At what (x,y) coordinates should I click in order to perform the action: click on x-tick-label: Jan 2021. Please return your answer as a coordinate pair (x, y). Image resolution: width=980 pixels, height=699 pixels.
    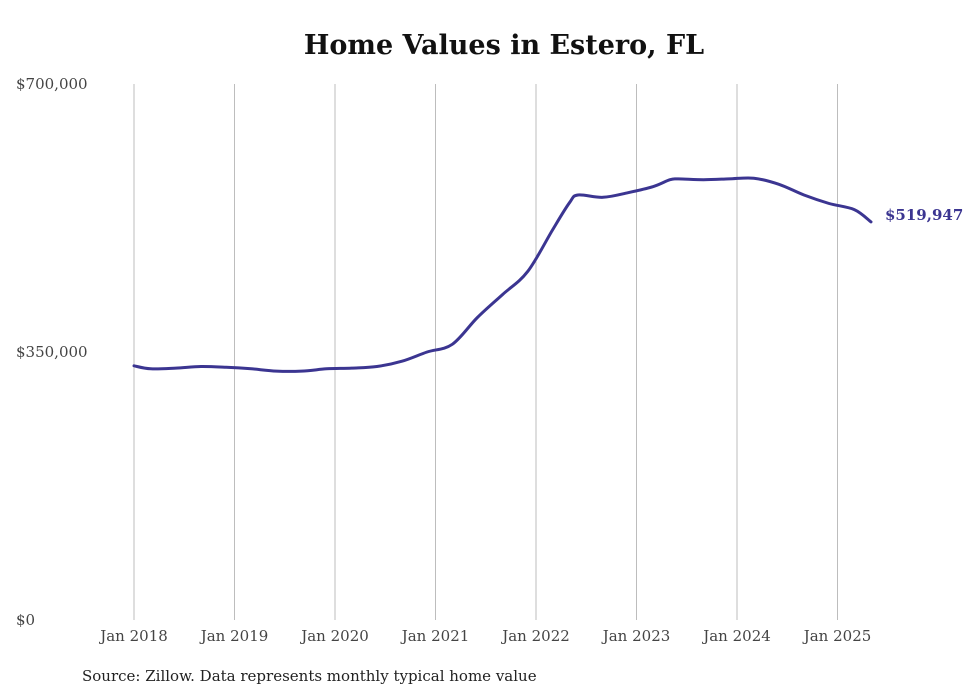
    Looking at the image, I should click on (435, 636).